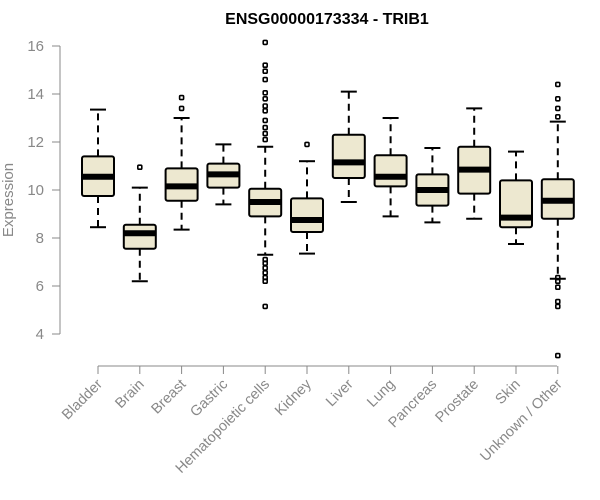 Image resolution: width=600 pixels, height=500 pixels. I want to click on x-tick-label: Skin, so click(508, 392).